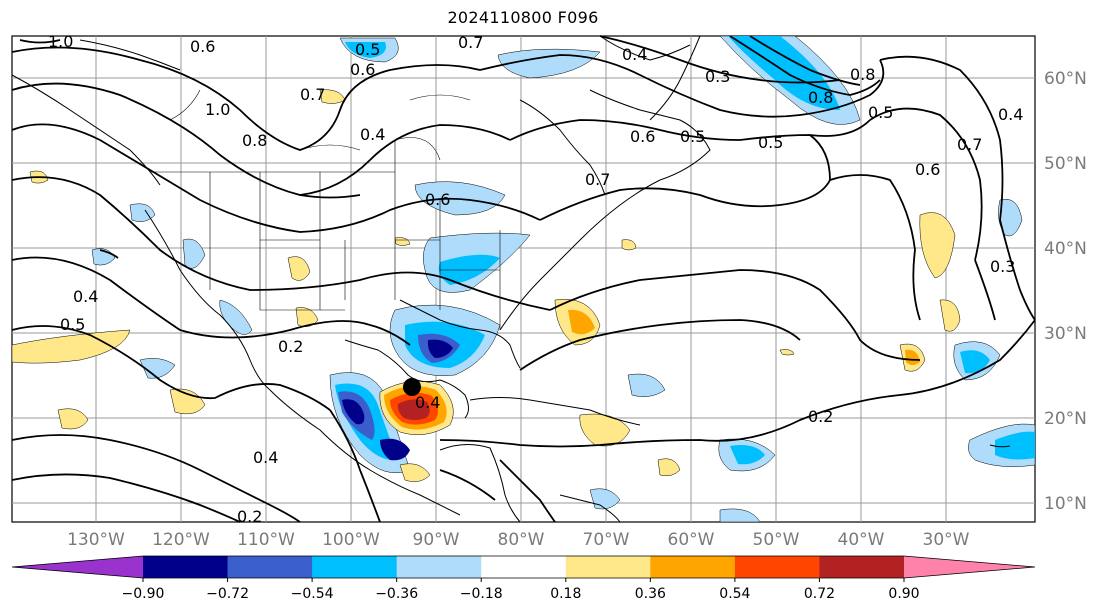 Image resolution: width=1105 pixels, height=615 pixels. I want to click on map-title: 2024110800 F096, so click(523, 17).